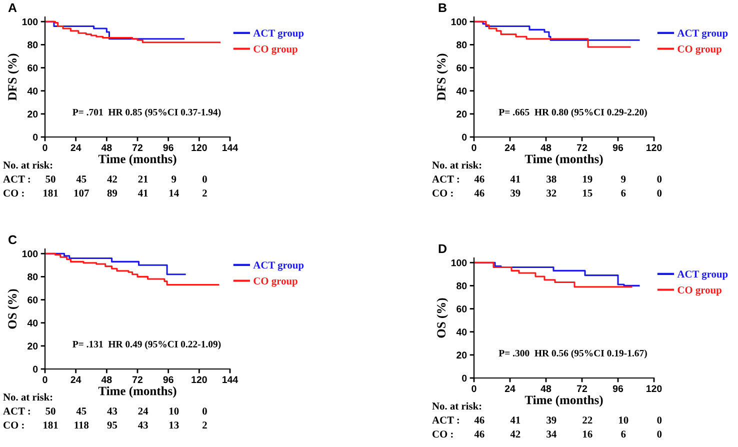  I want to click on chart-title: A, so click(12, 7).